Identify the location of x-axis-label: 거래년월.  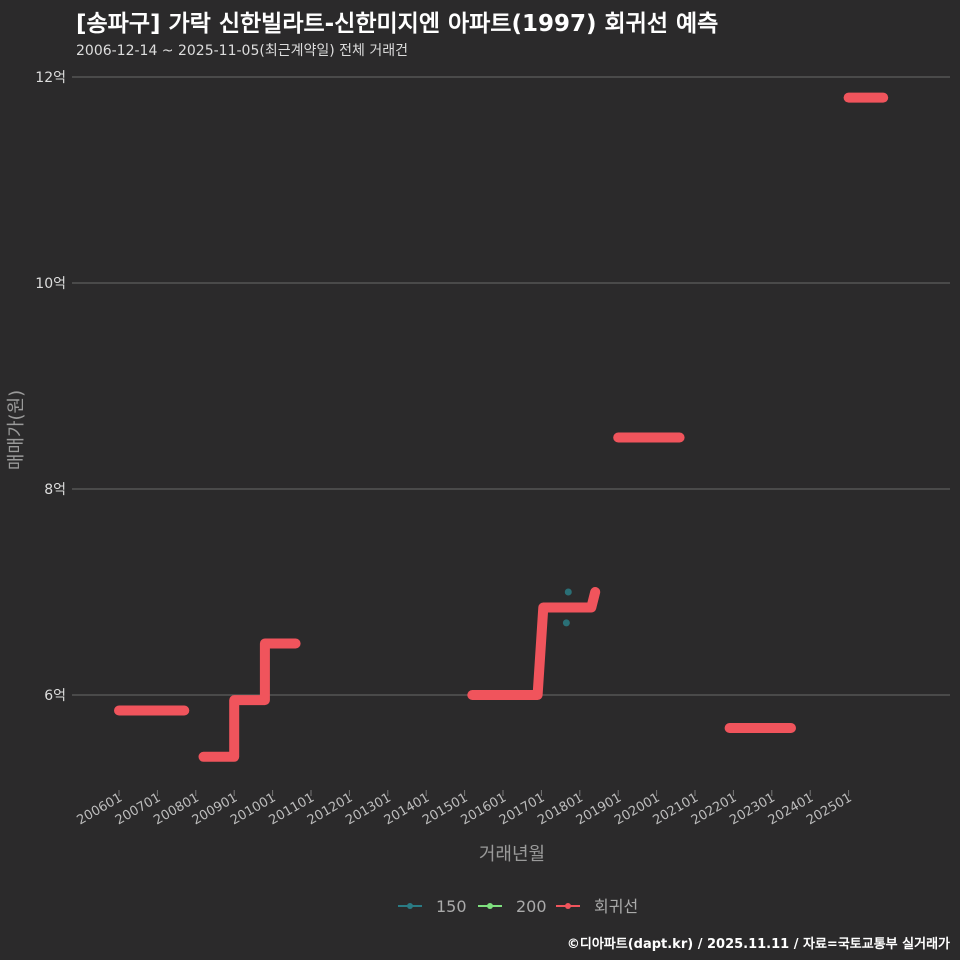
(512, 854).